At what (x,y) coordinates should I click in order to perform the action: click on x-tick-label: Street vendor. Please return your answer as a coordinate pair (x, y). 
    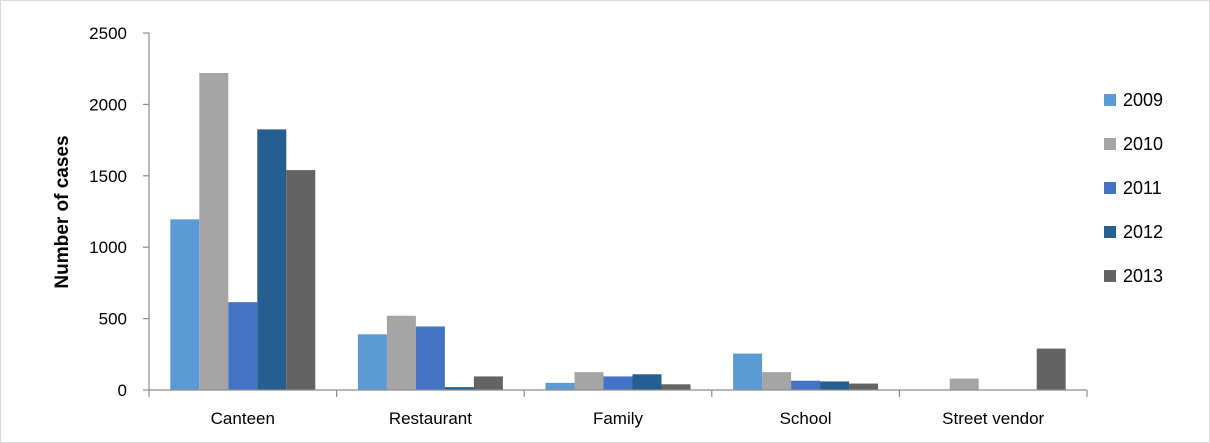
    Looking at the image, I should click on (993, 418).